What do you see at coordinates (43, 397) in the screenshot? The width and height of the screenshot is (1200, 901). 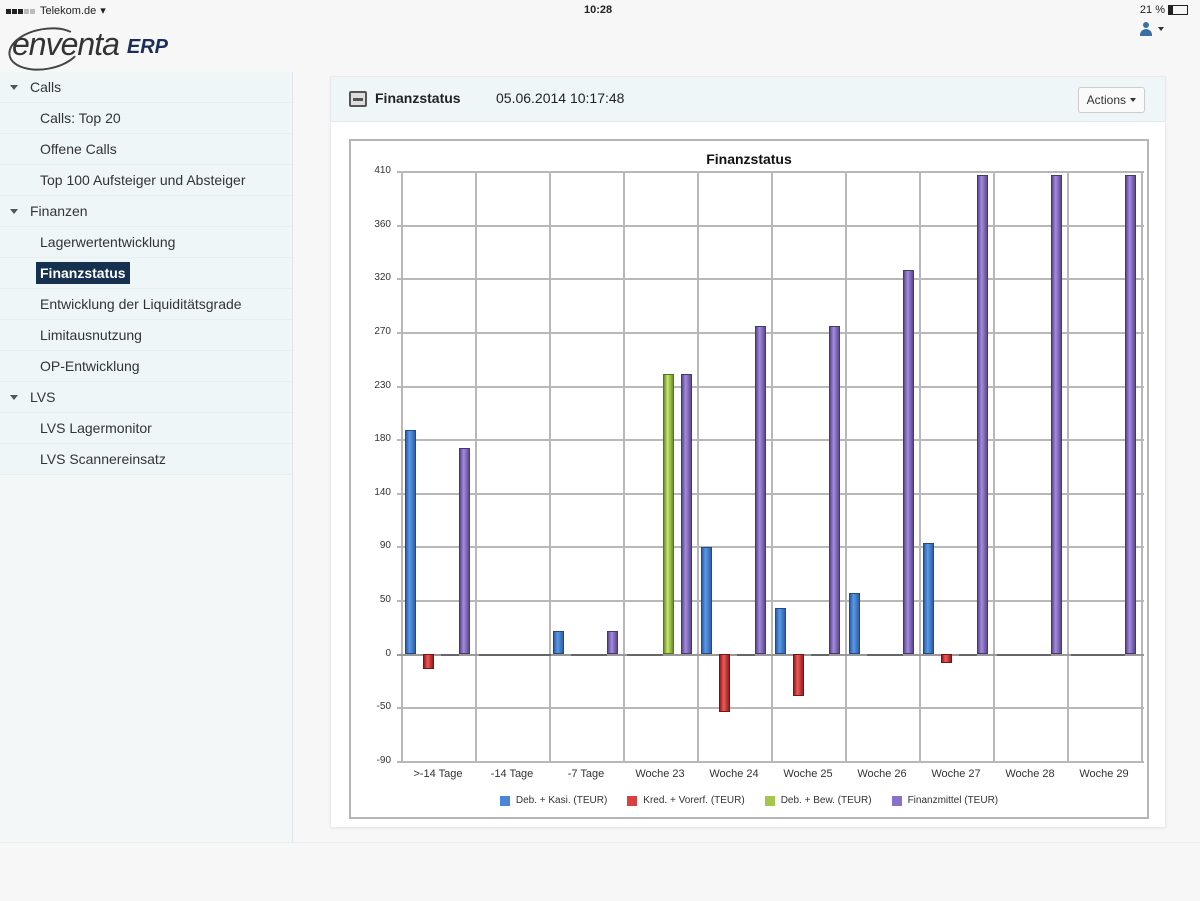 I see `group-label: LVS` at bounding box center [43, 397].